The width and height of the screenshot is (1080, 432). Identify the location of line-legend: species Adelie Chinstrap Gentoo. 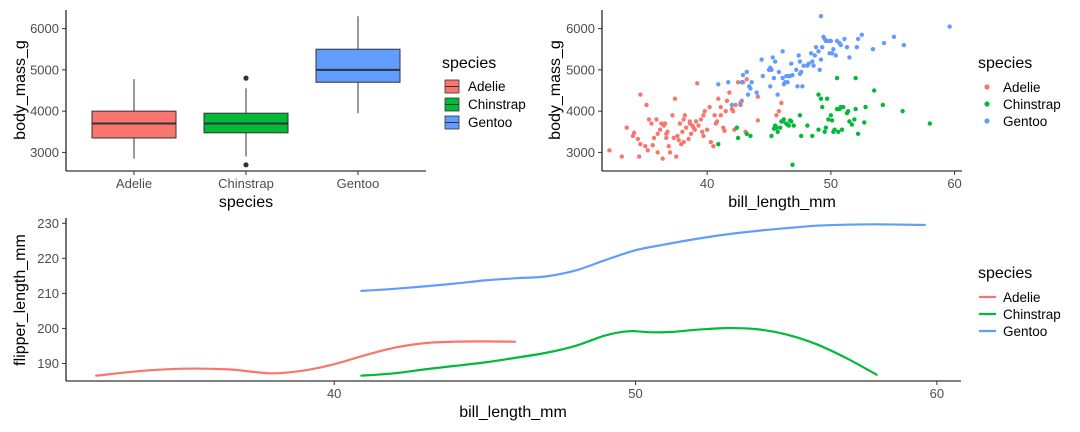
(1019, 302).